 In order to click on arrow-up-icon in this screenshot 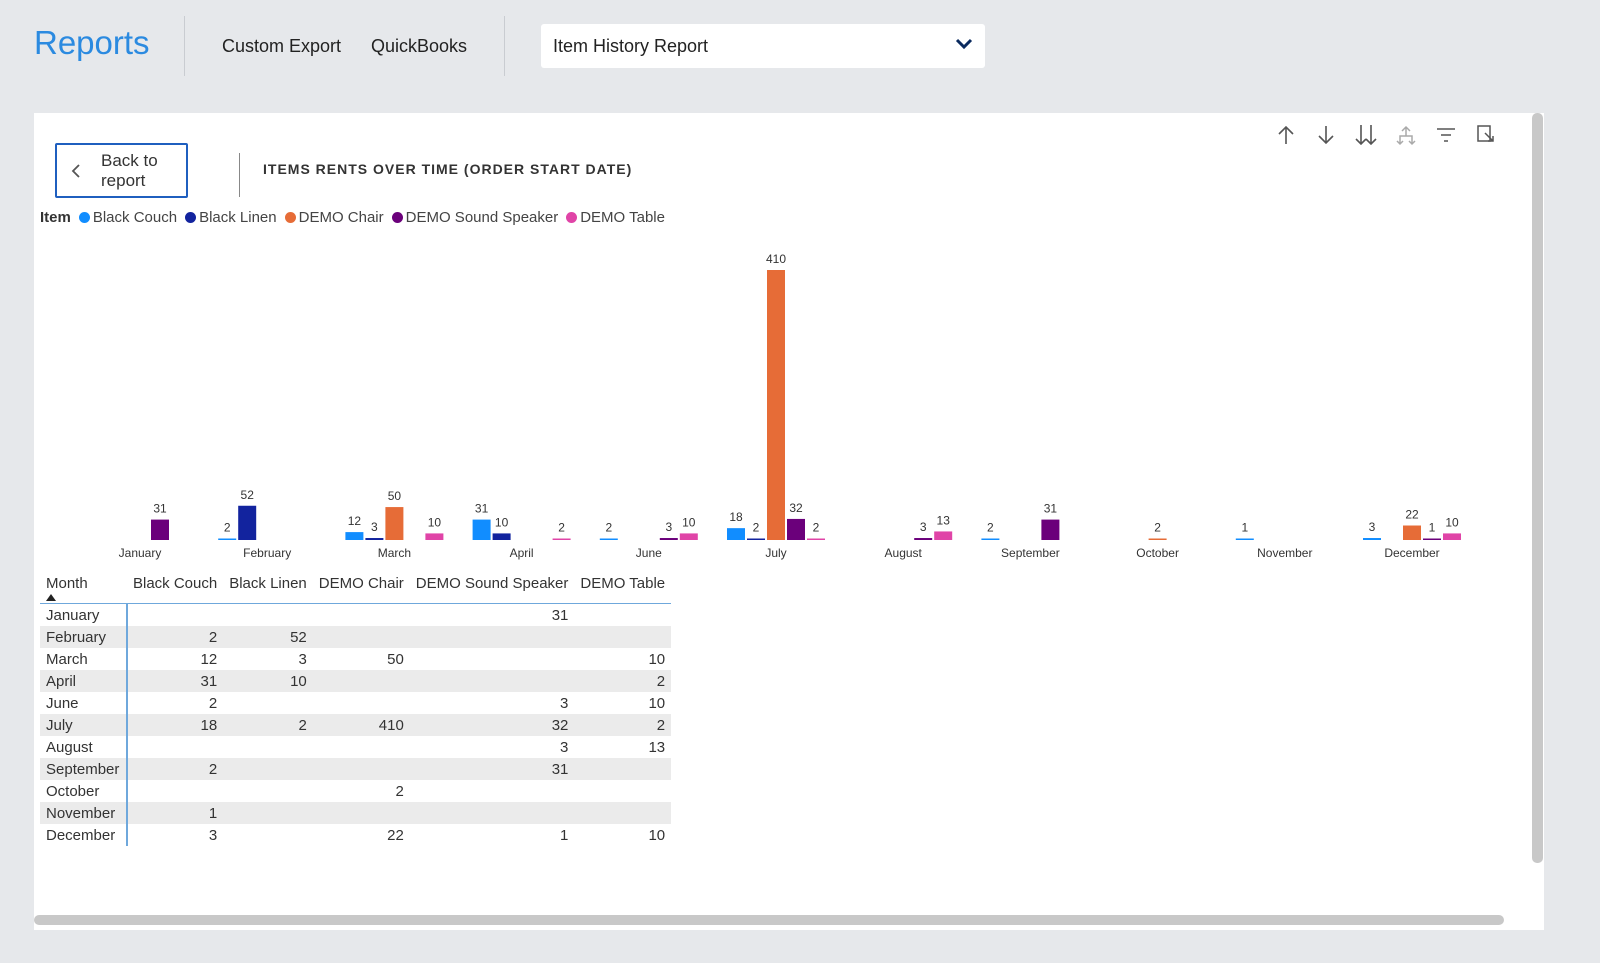, I will do `click(1286, 135)`.